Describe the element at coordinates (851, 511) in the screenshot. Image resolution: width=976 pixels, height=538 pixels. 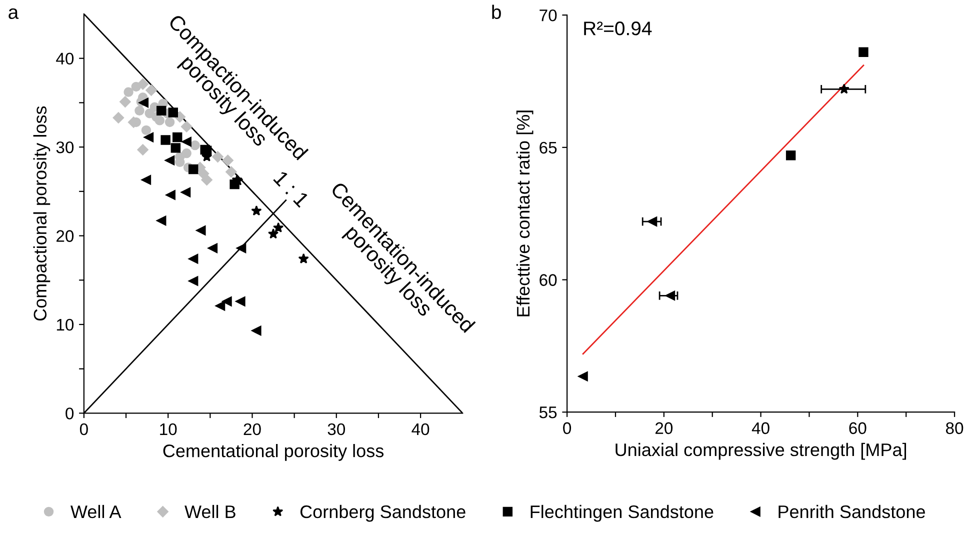
I see `legend-label: Penrith Sandstone` at that location.